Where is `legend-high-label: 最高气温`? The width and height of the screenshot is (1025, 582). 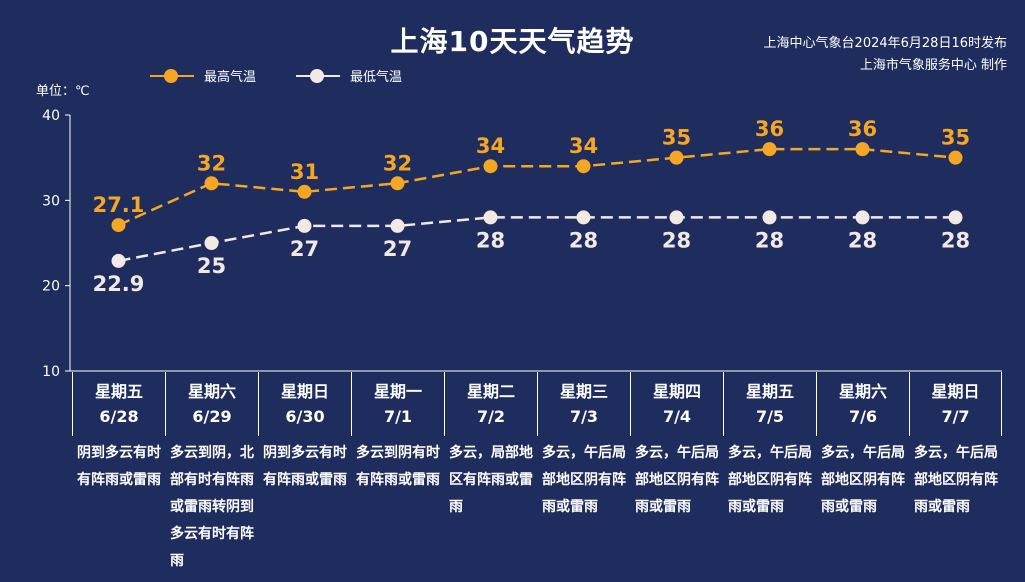 legend-high-label: 最高气温 is located at coordinates (230, 77).